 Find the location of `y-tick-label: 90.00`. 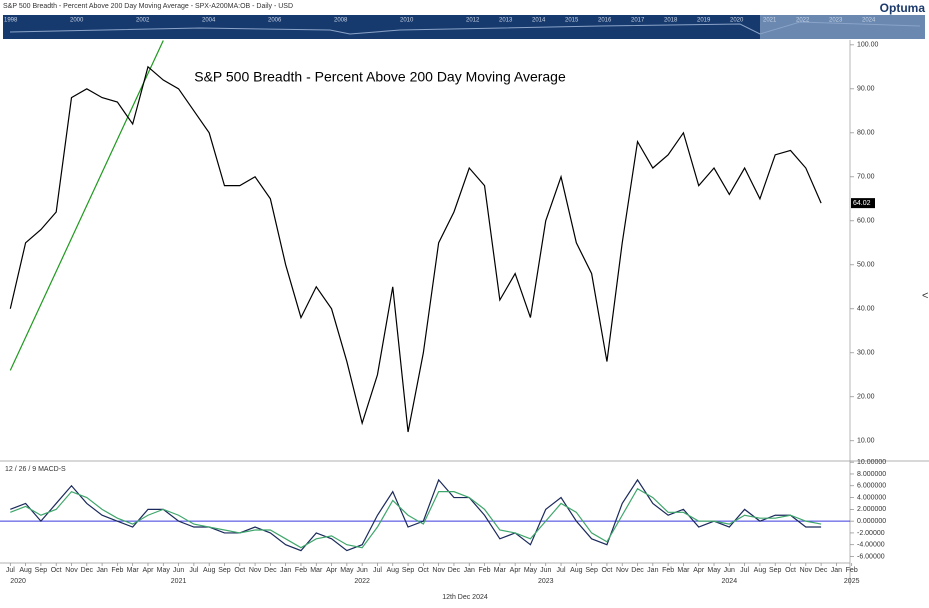

y-tick-label: 90.00 is located at coordinates (866, 89).